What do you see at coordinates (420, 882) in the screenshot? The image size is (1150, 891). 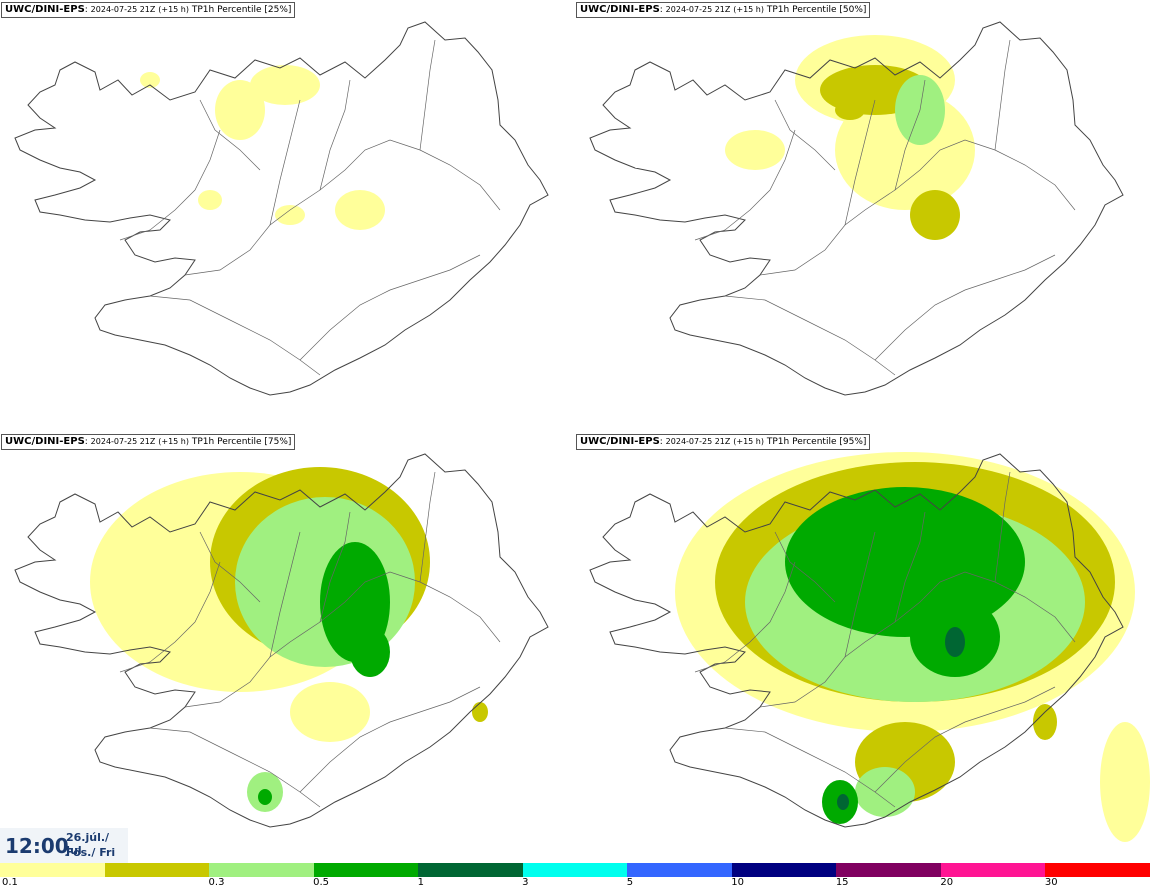 I see `legend-label: 1` at bounding box center [420, 882].